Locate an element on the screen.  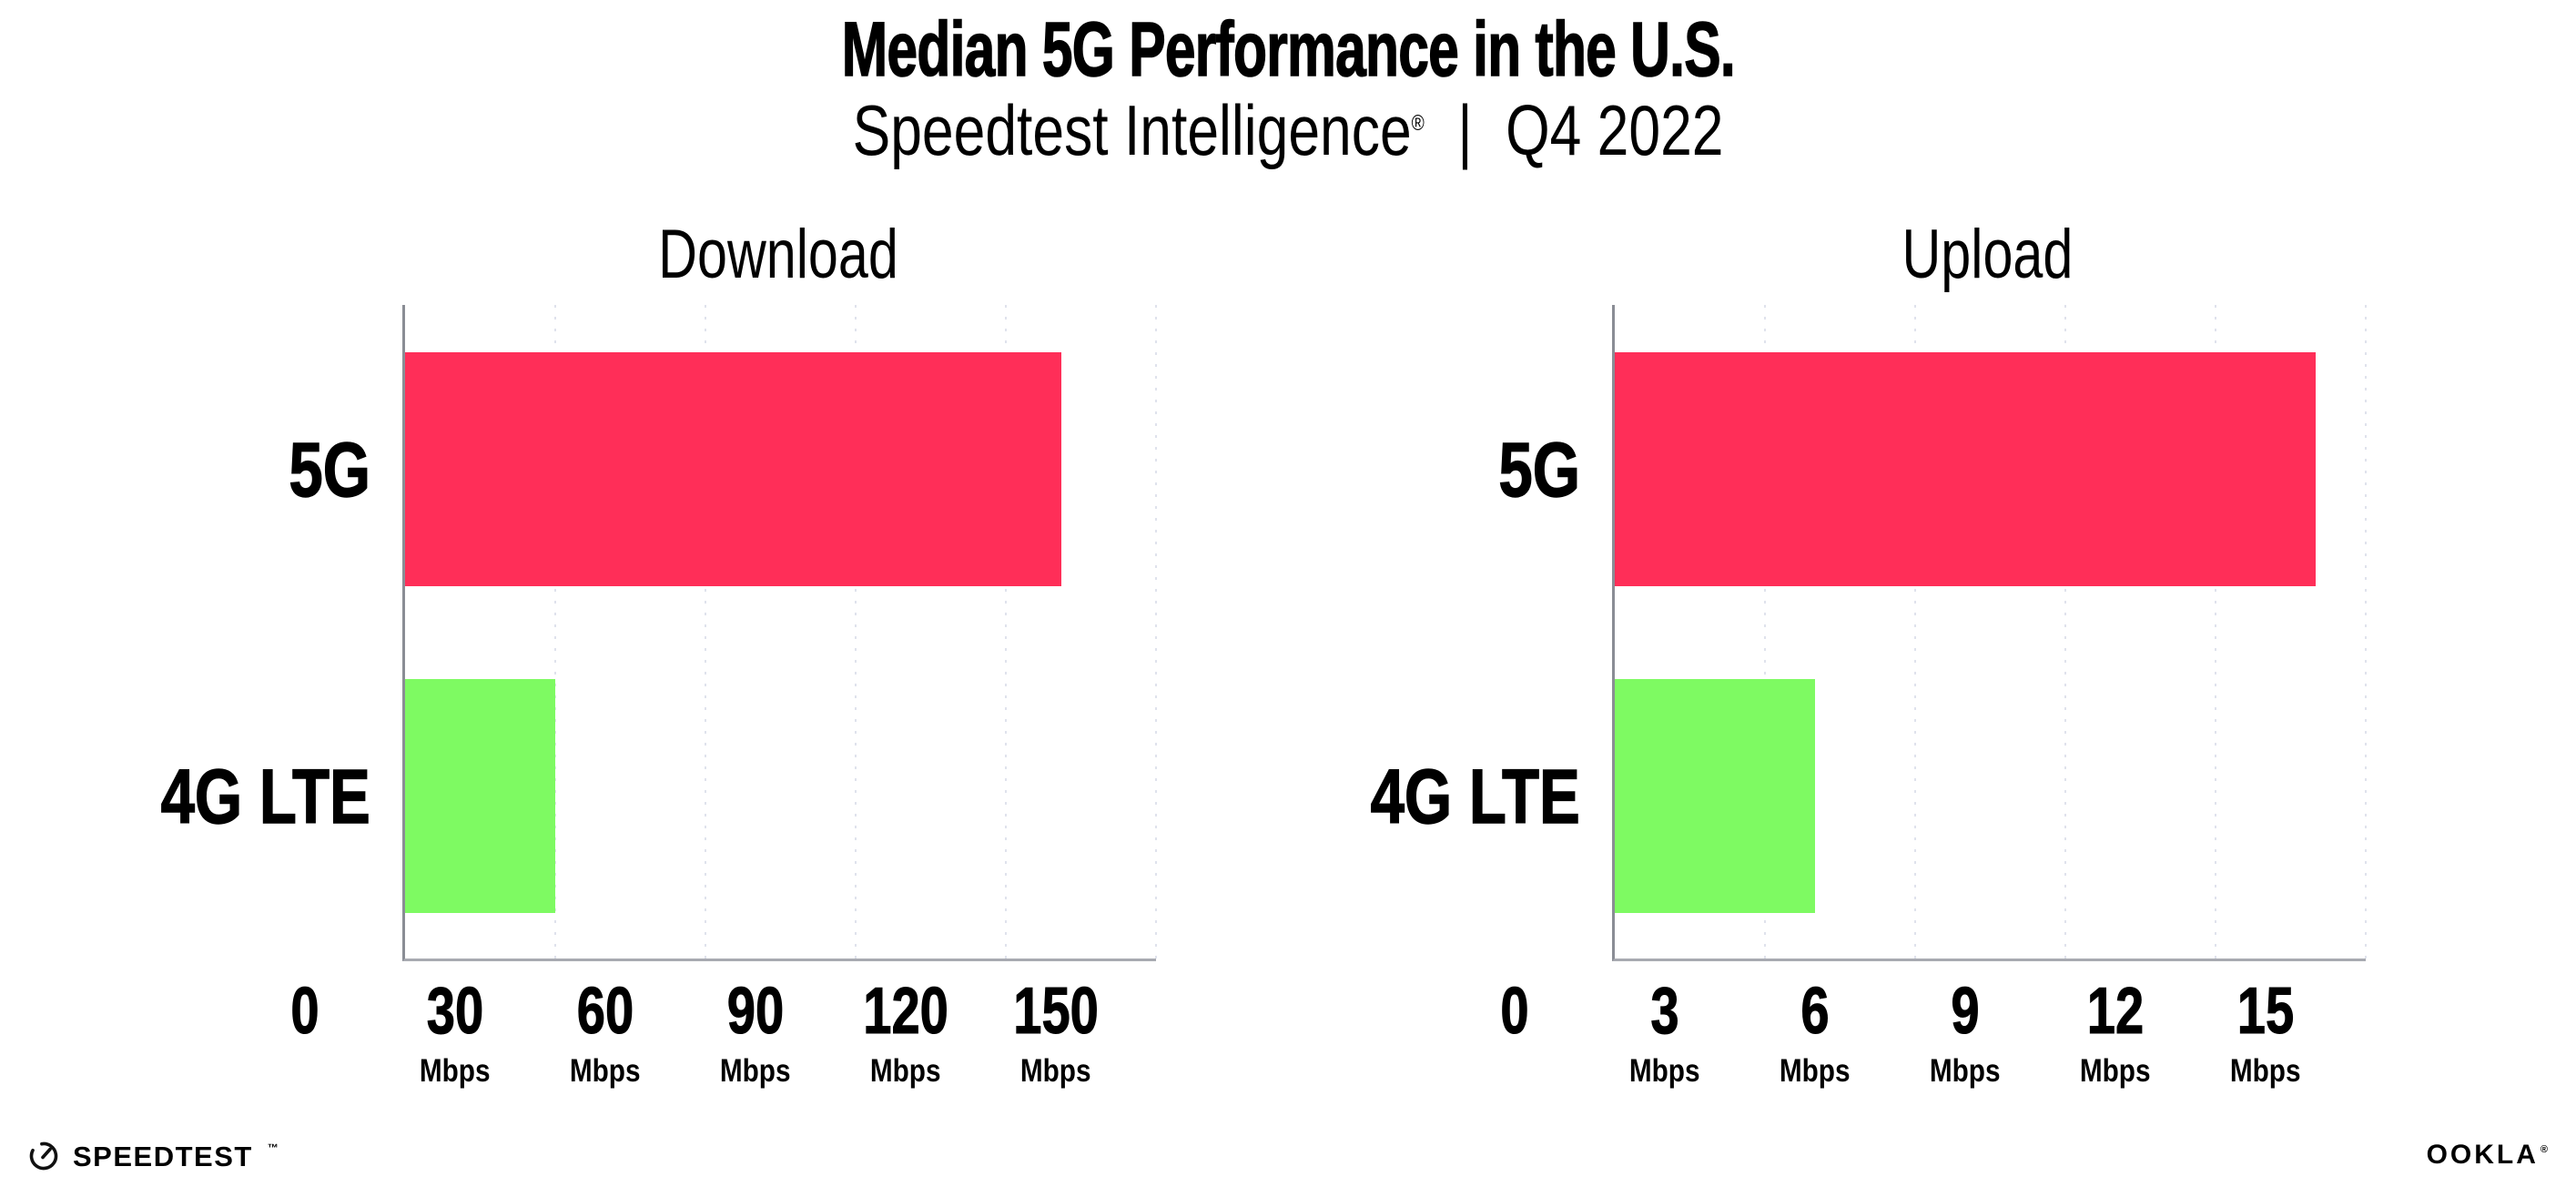
x-tick-9: 9 Mbps is located at coordinates (1965, 1032).